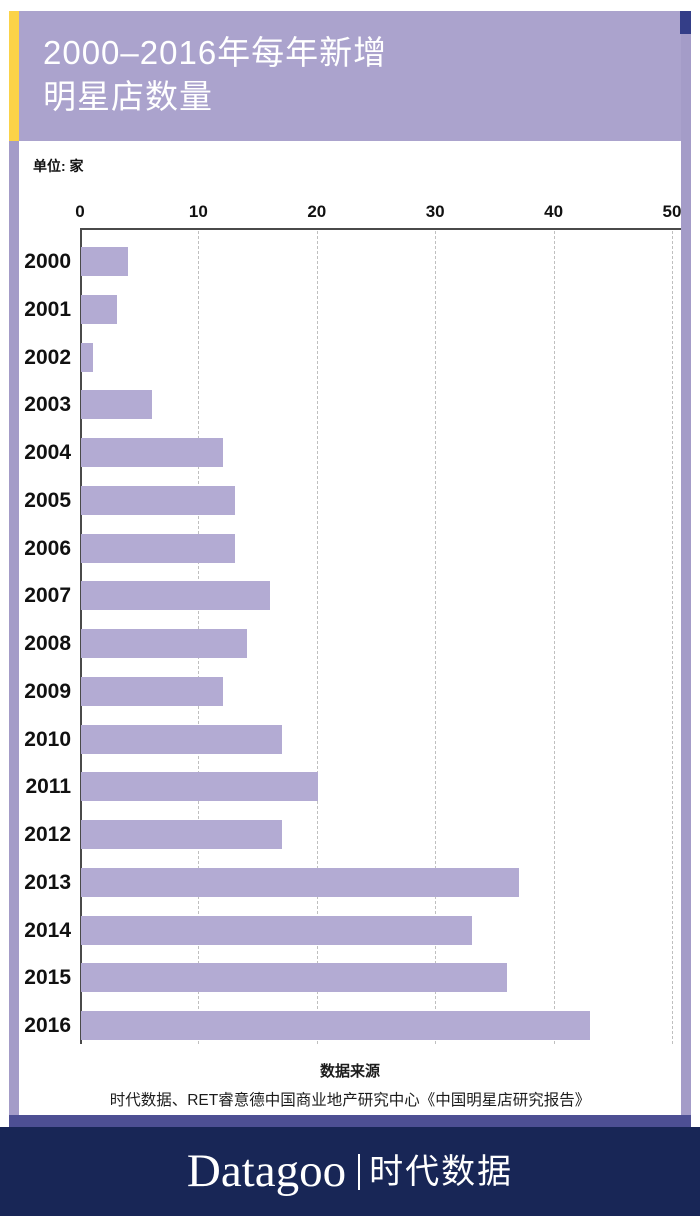 The width and height of the screenshot is (700, 1216). Describe the element at coordinates (152, 691) in the screenshot. I see `bar-2009` at that location.